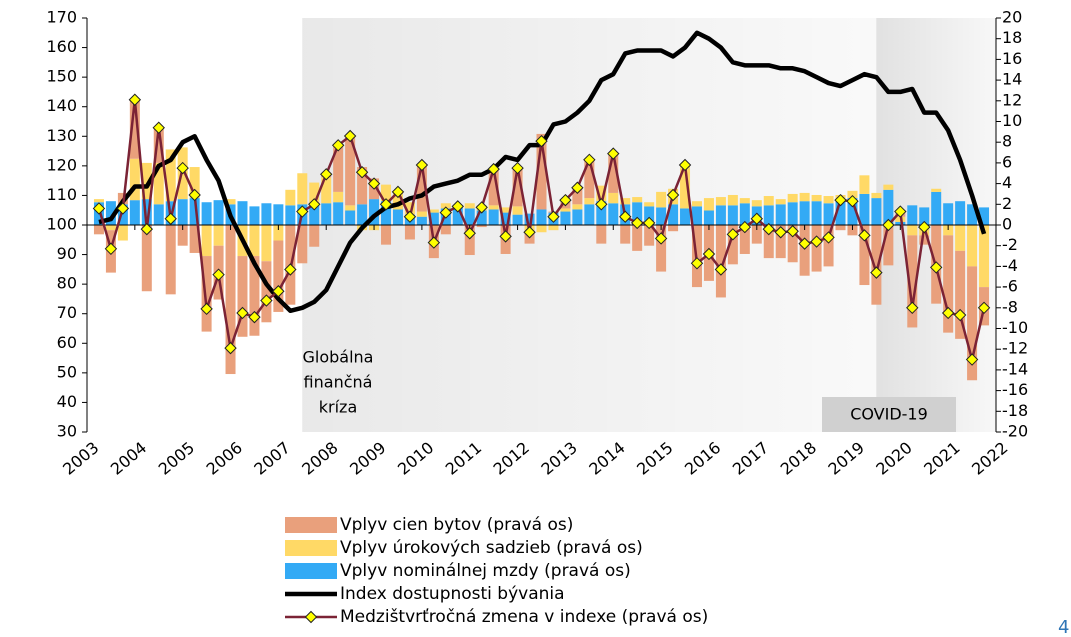 This screenshot has height=637, width=1071. I want to click on page-number: 4, so click(1063, 627).